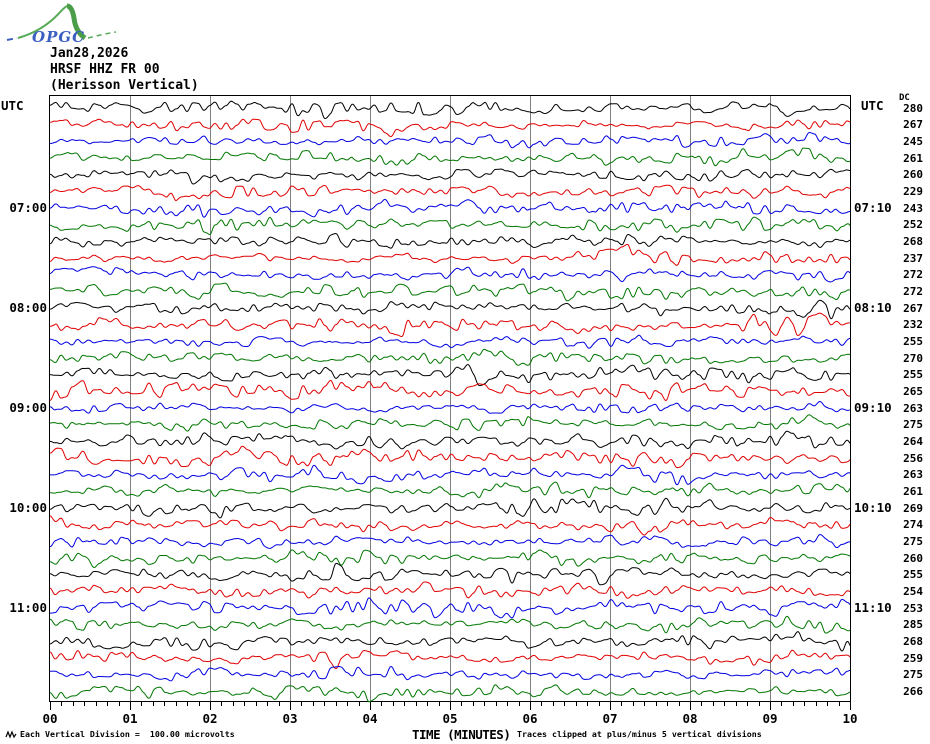 This screenshot has height=744, width=930. I want to click on dc-value: 266, so click(913, 691).